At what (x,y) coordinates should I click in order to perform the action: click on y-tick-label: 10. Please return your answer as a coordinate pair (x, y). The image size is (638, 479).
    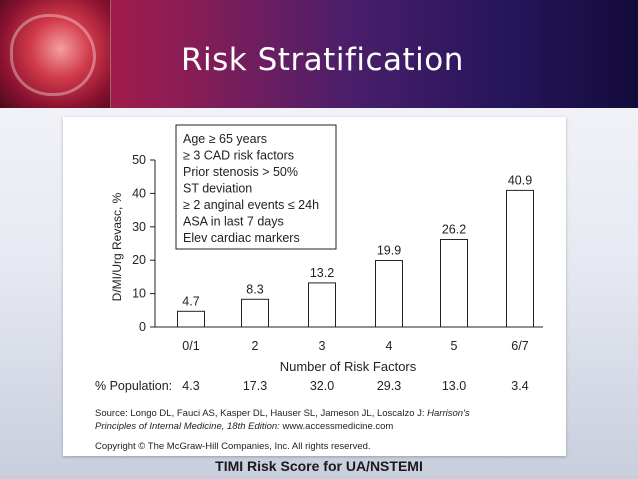
    Looking at the image, I should click on (139, 294).